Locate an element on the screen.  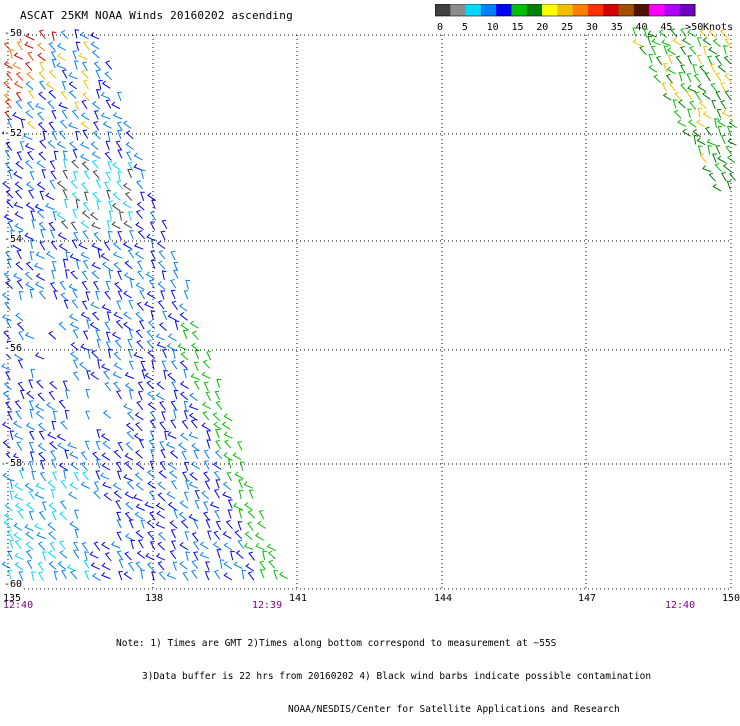
lat-label-58: -58 is located at coordinates (13, 463).